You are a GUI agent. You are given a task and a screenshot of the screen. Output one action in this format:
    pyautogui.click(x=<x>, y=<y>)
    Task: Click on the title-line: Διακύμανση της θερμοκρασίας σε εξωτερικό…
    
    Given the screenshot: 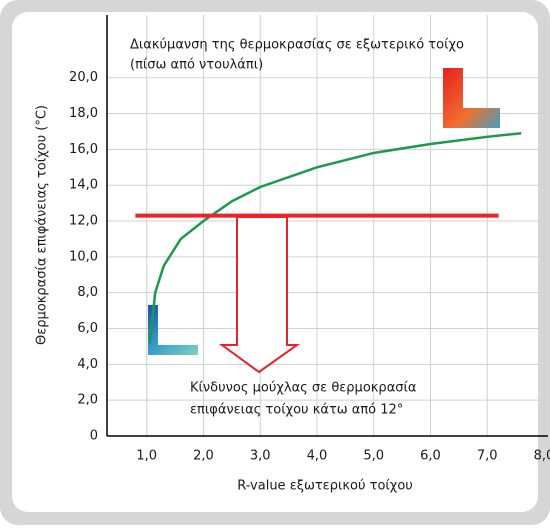 What is the action you would take?
    pyautogui.click(x=297, y=45)
    